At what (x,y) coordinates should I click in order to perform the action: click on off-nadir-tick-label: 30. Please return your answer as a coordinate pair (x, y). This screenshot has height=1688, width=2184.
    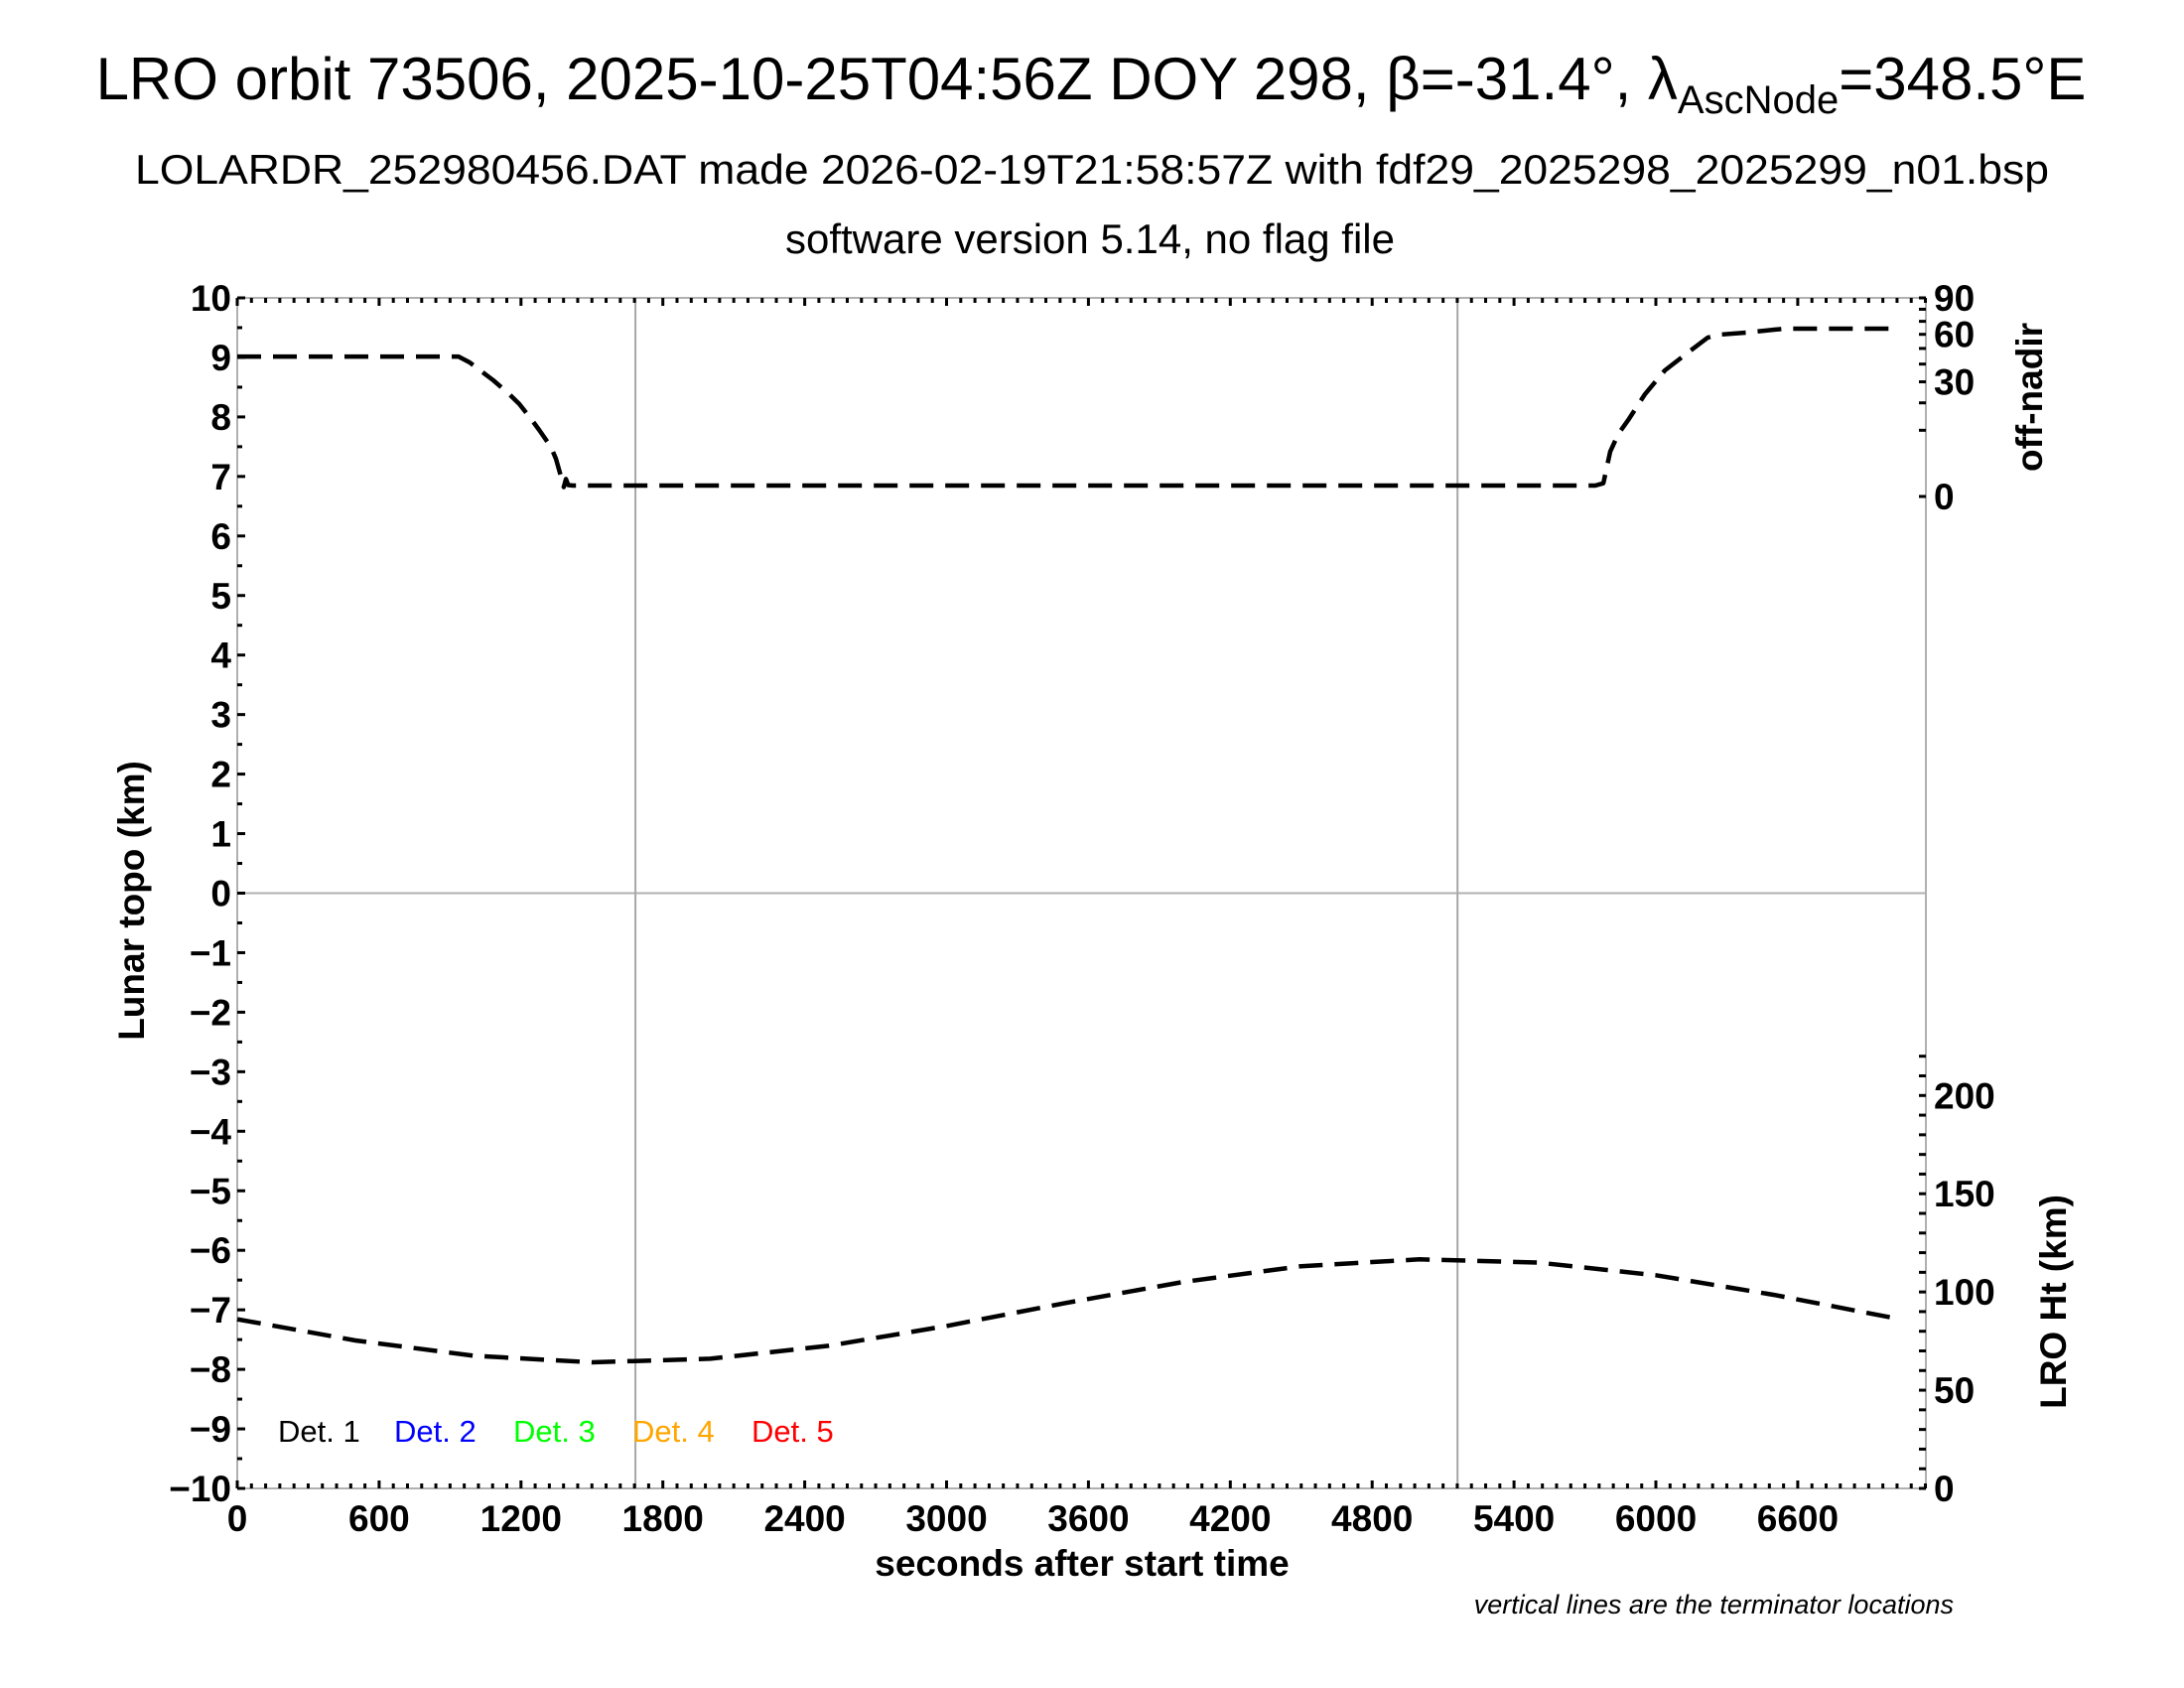
    Looking at the image, I should click on (1954, 382).